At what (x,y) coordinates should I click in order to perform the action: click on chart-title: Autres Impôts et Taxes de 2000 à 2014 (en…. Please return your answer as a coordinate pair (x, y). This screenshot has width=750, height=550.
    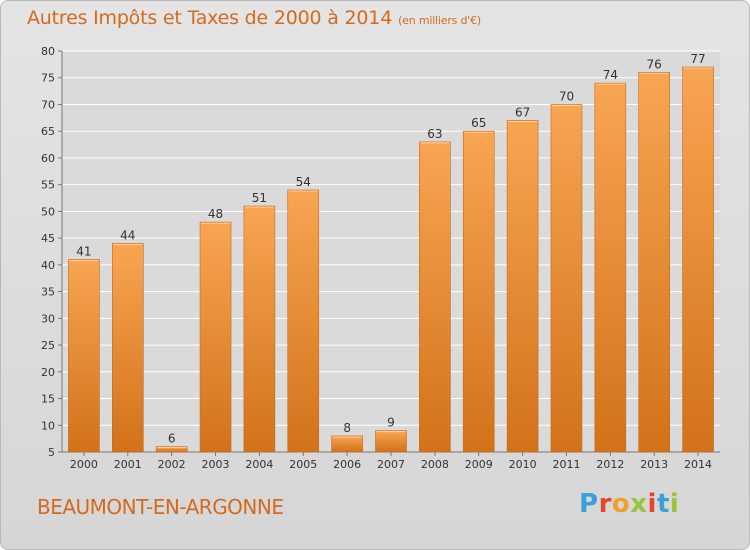
    Looking at the image, I should click on (254, 18).